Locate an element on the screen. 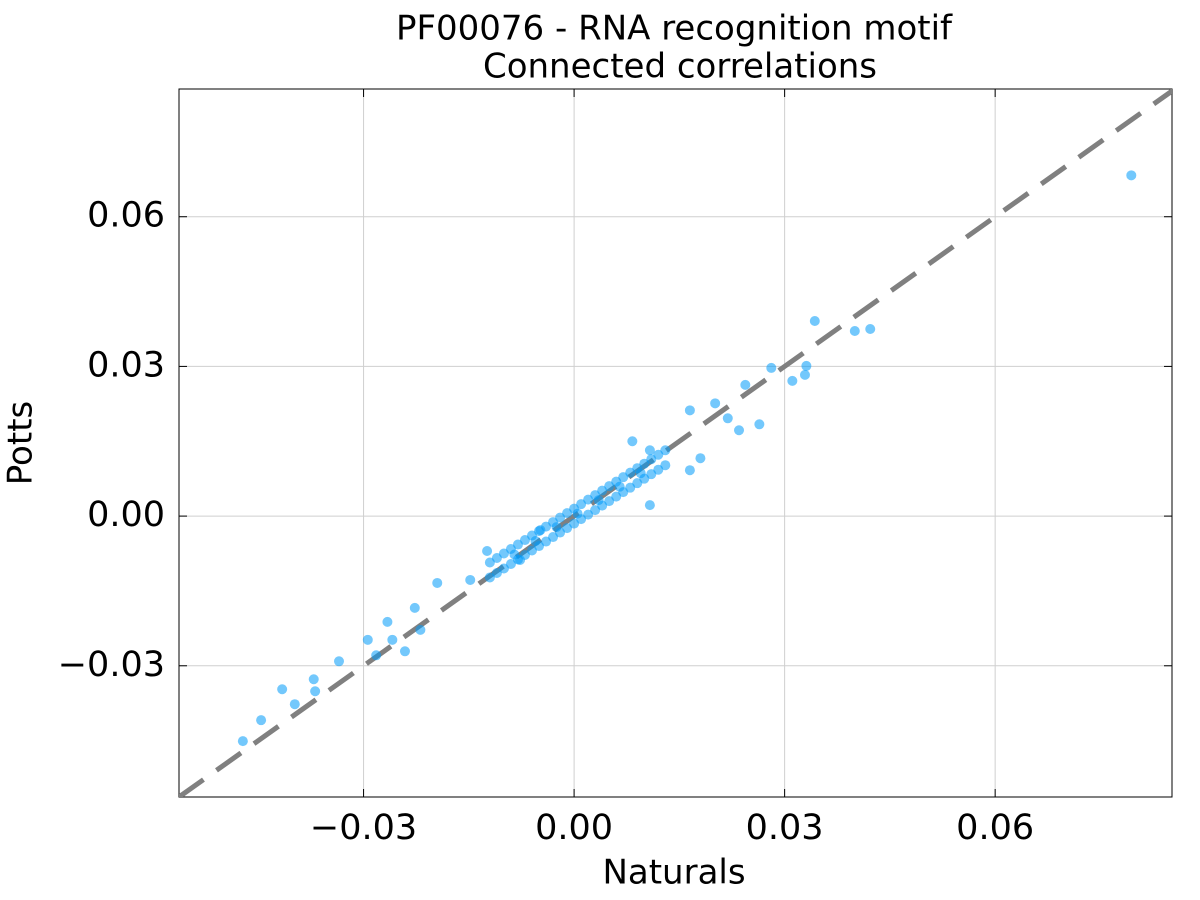 This screenshot has height=900, width=1200. x-tick-label: 0.03 is located at coordinates (785, 828).